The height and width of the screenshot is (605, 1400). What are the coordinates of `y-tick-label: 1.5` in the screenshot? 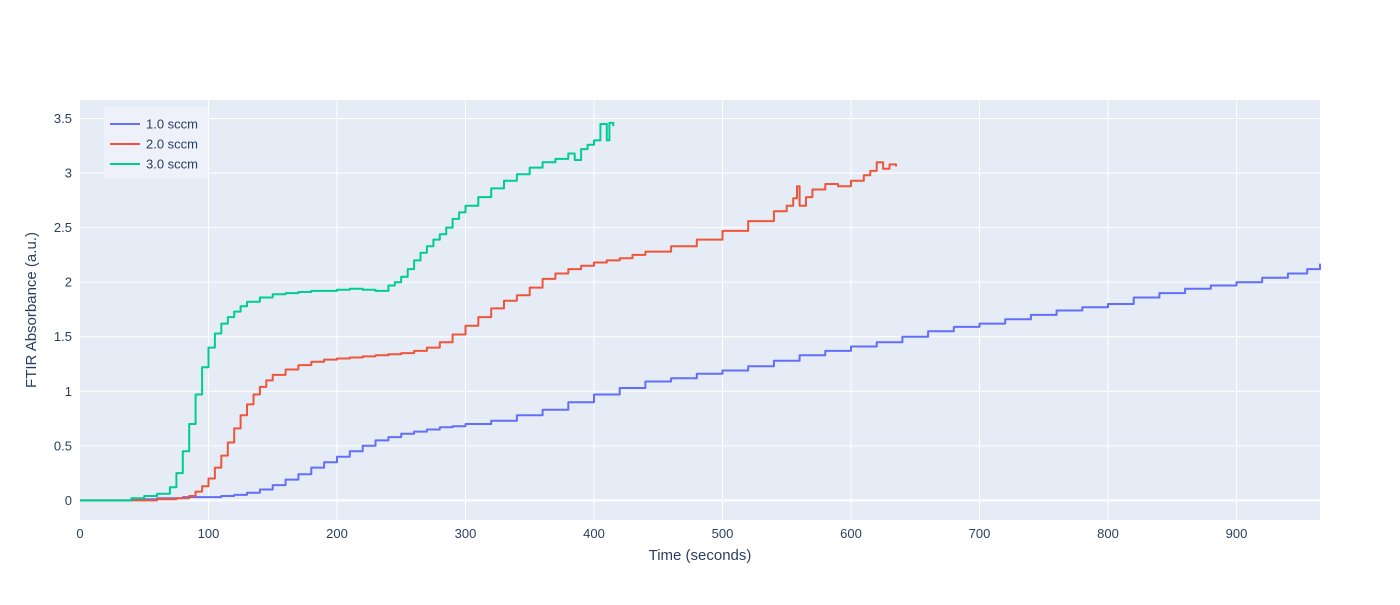 It's located at (63, 336).